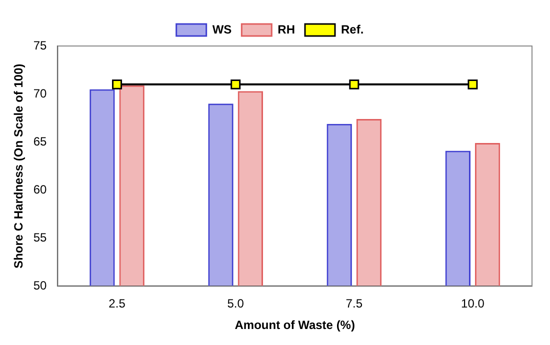 This screenshot has height=345, width=550. Describe the element at coordinates (352, 29) in the screenshot. I see `legend-label: Ref.` at that location.